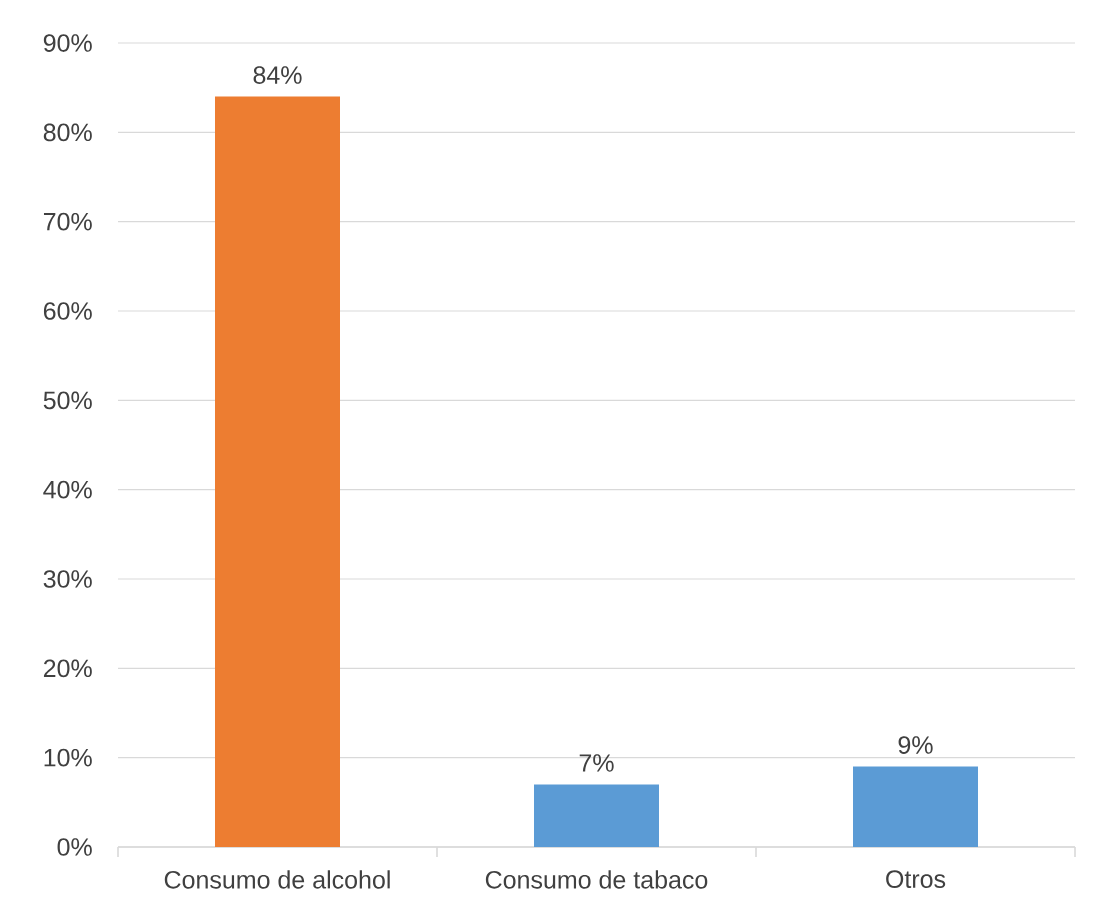  Describe the element at coordinates (68, 757) in the screenshot. I see `y-tick-label: 10%` at that location.